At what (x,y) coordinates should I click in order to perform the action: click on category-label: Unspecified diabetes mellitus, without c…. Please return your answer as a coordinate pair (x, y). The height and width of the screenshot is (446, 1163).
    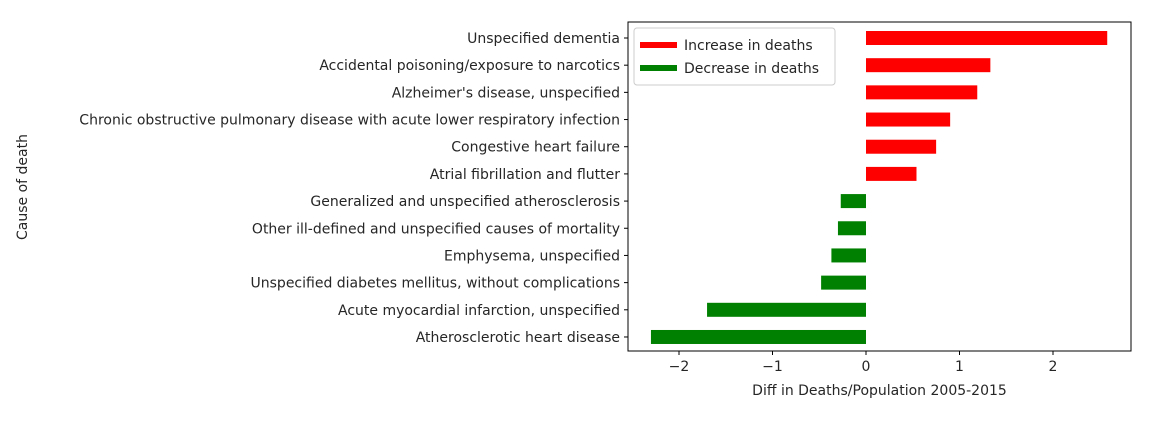
    Looking at the image, I should click on (435, 284).